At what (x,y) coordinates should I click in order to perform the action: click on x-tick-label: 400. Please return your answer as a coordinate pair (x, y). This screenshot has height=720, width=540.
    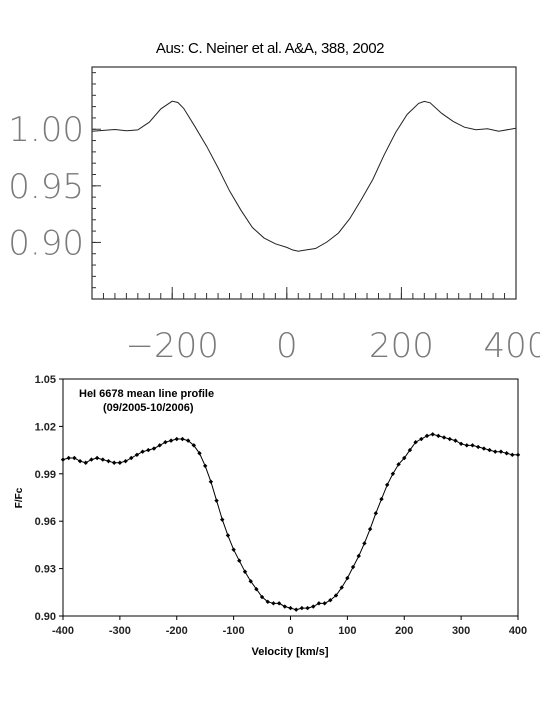
    Looking at the image, I should click on (512, 346).